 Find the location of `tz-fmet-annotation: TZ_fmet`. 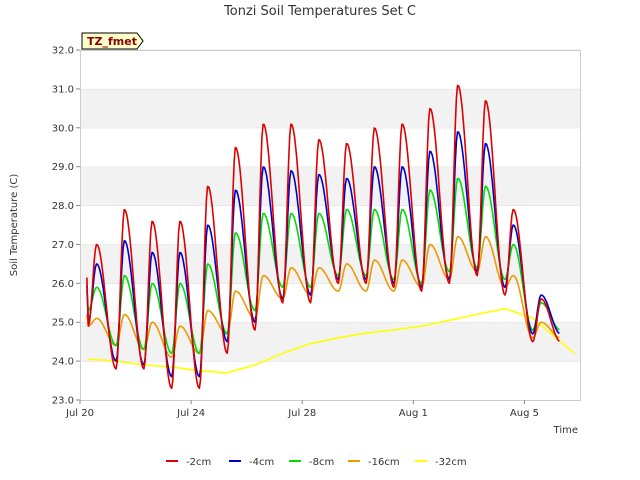

tz-fmet-annotation: TZ_fmet is located at coordinates (112, 41).